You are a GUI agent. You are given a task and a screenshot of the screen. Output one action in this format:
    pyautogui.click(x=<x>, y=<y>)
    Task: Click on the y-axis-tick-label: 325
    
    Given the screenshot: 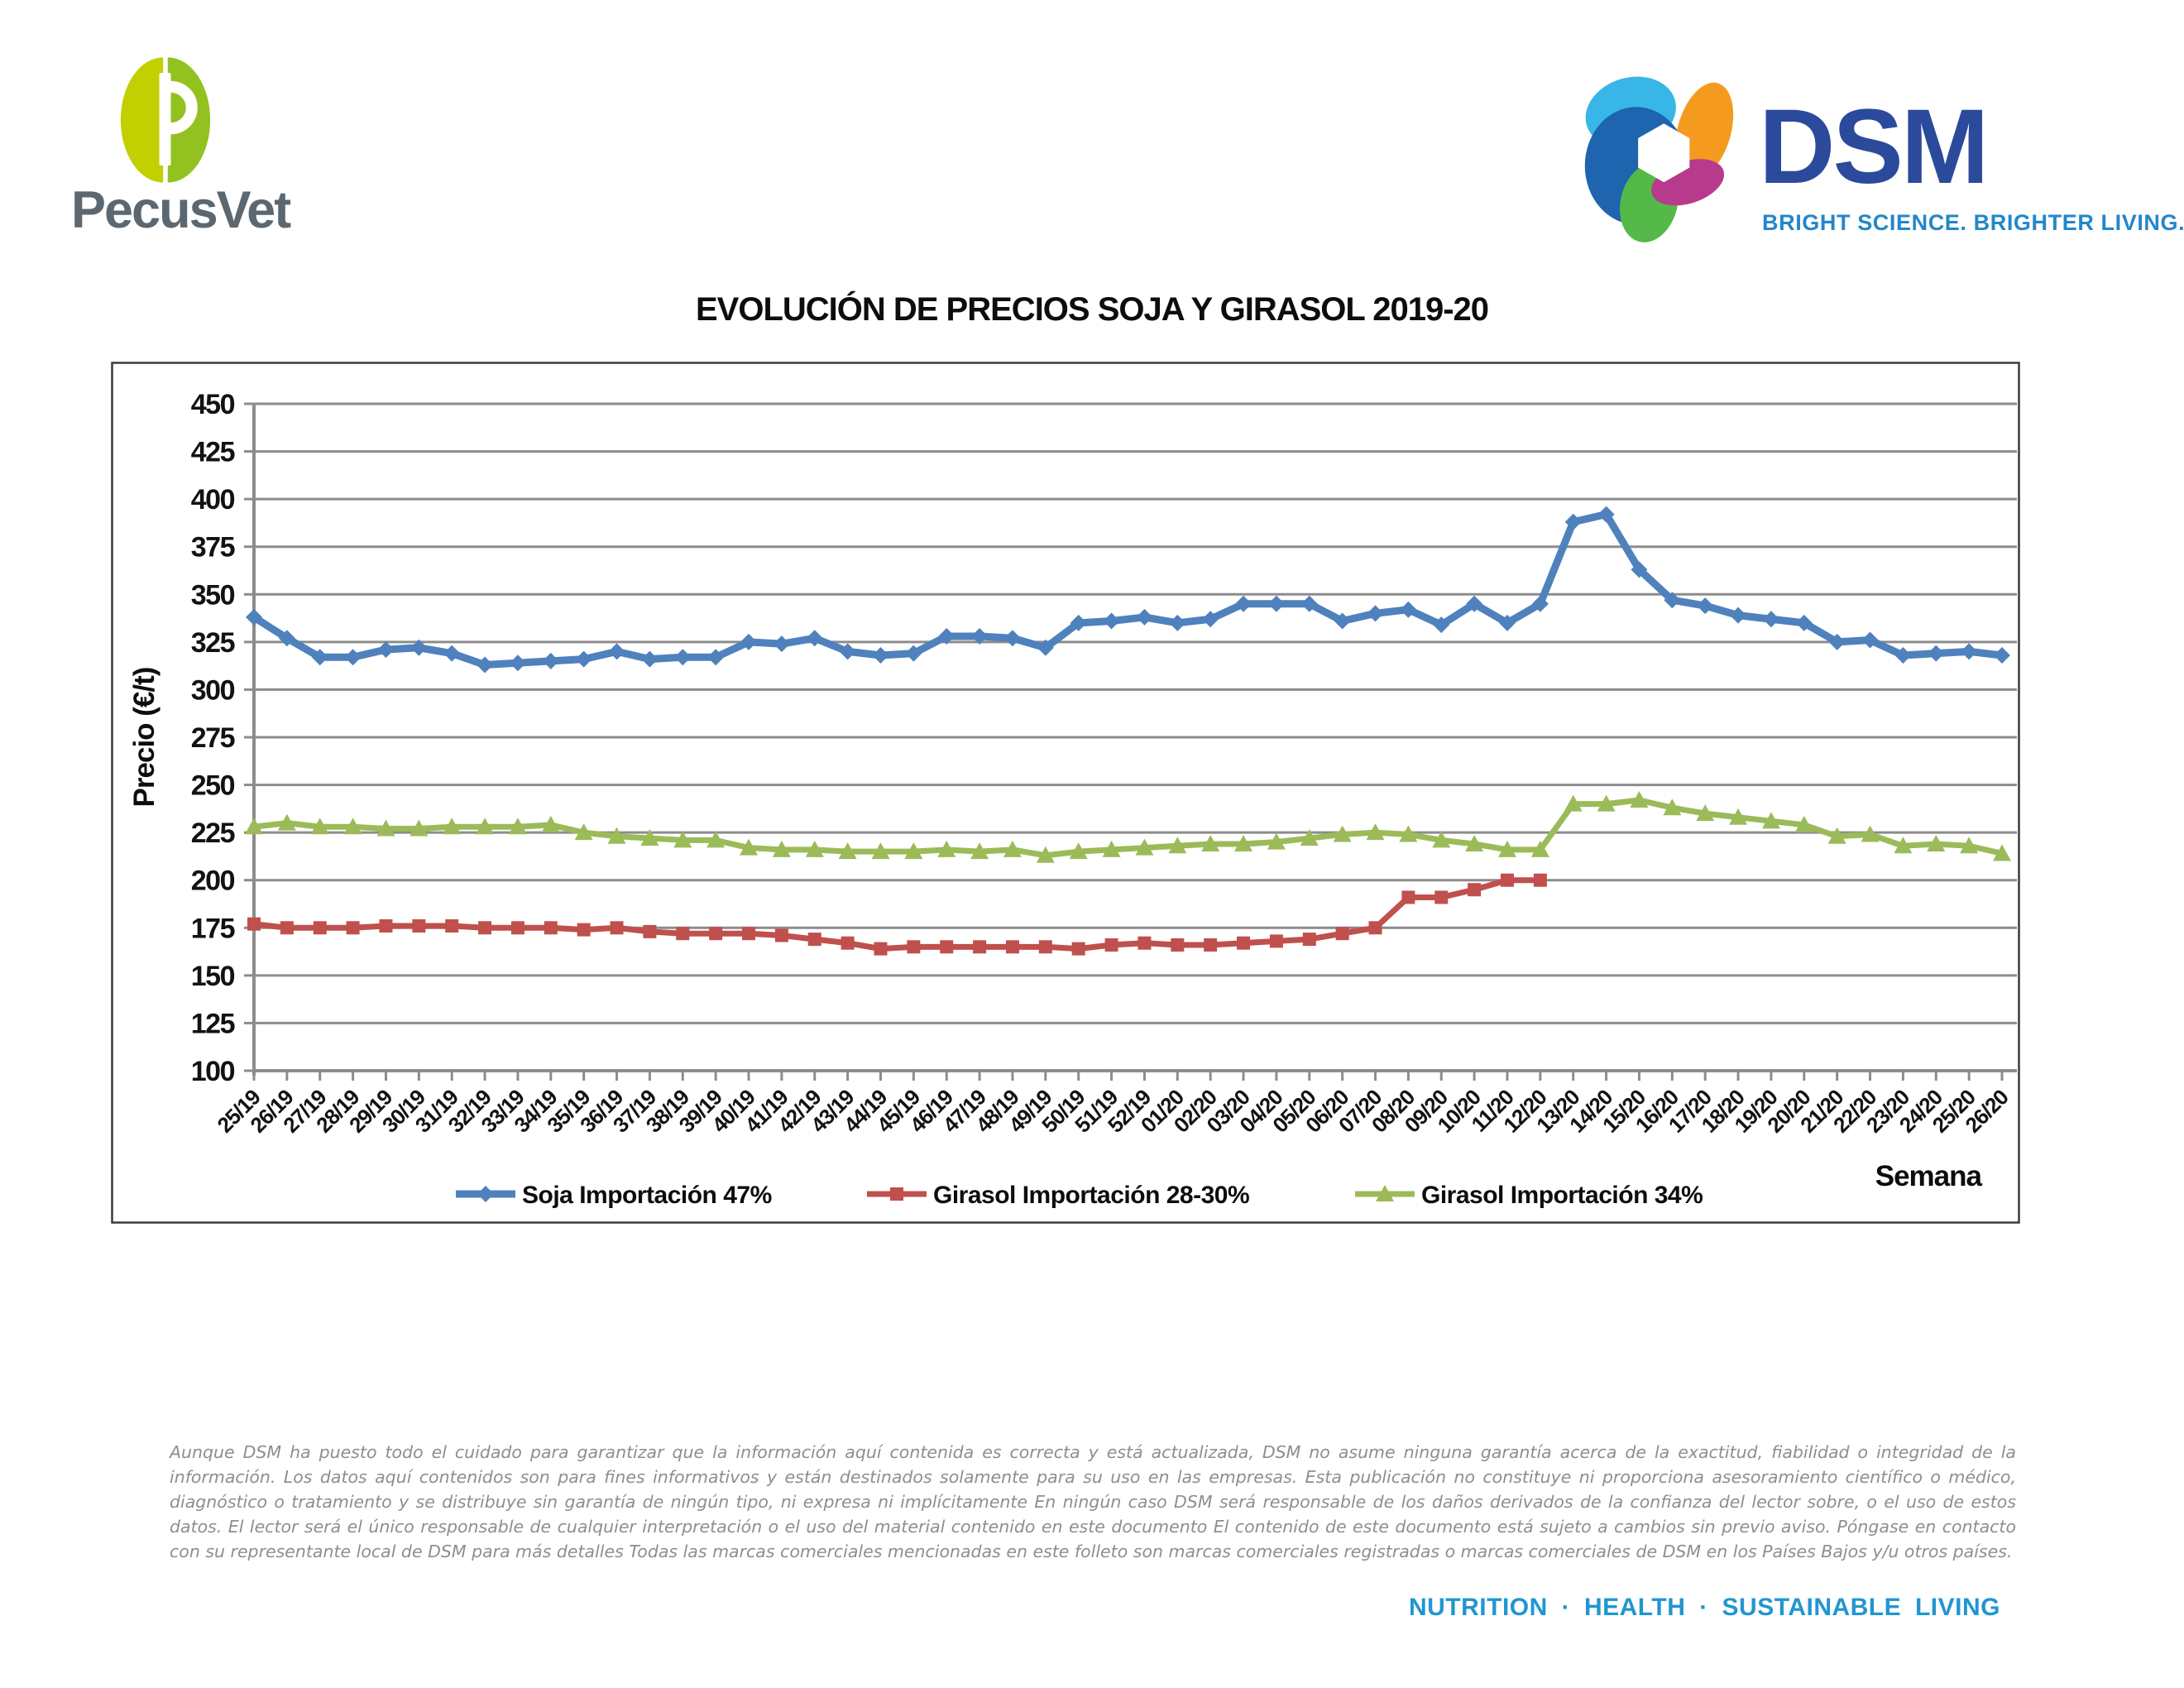 What is the action you would take?
    pyautogui.click(x=213, y=643)
    